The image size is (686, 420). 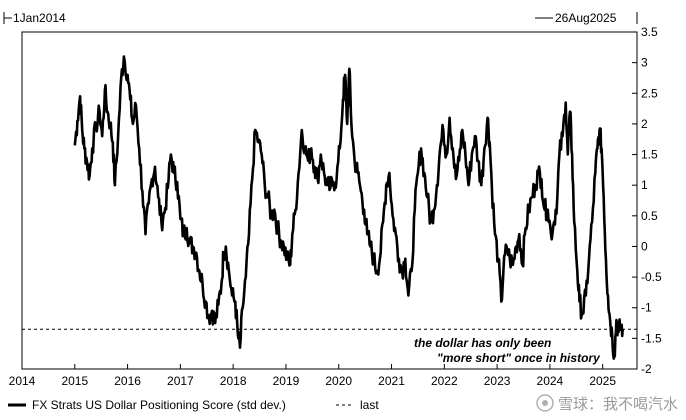 I want to click on x-tick-label: 2020, so click(x=338, y=381).